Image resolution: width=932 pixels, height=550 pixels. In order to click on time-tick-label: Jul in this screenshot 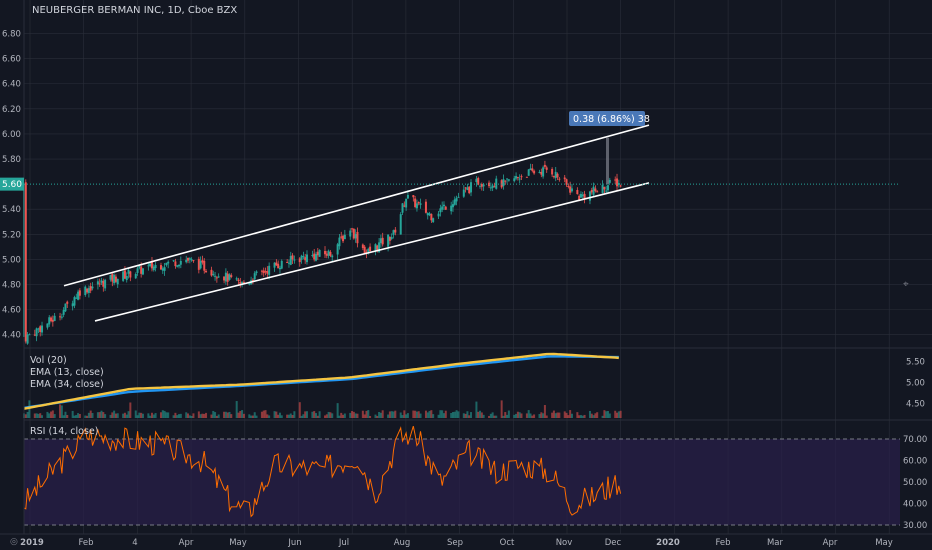, I will do `click(343, 543)`.